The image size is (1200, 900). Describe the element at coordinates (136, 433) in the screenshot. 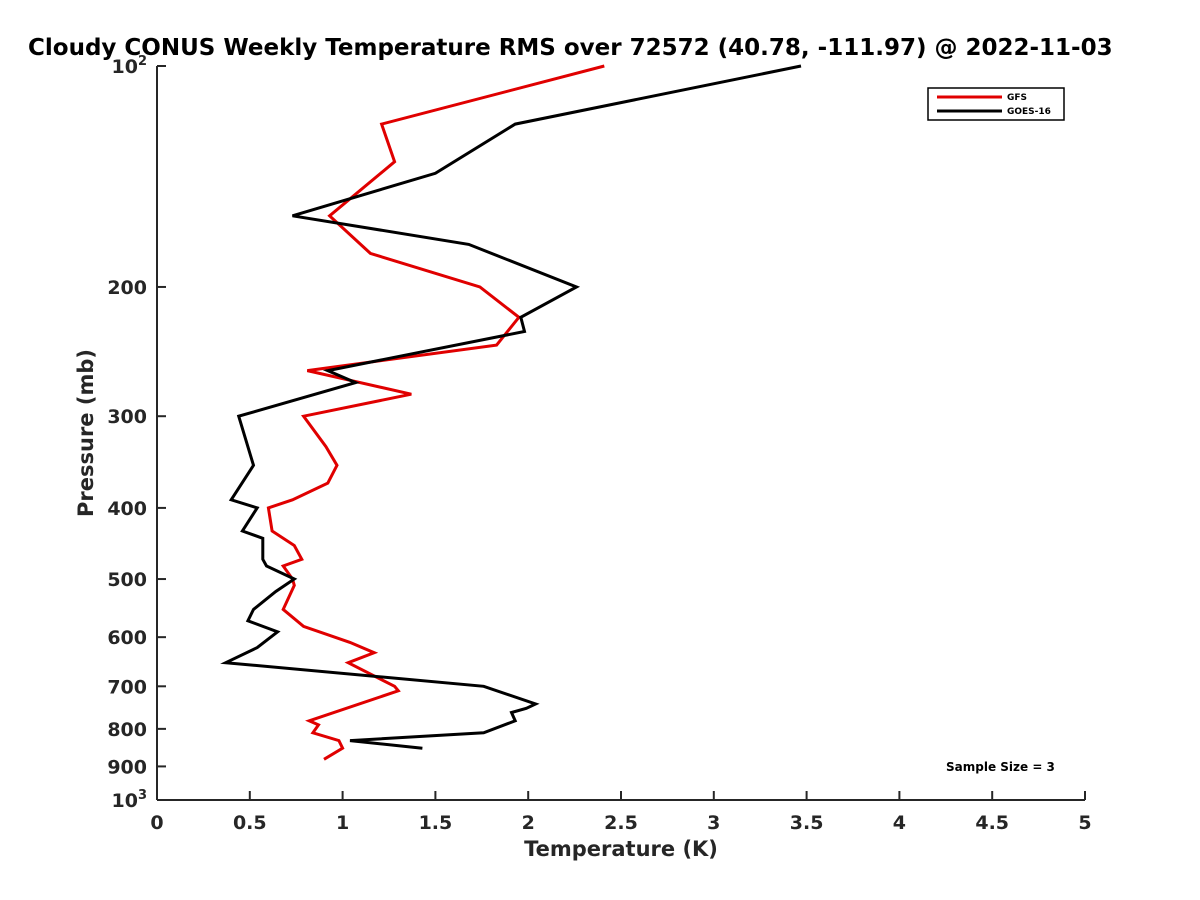

I see `y-ticks: 10² 200 300 400 500 600 700 800 900 10³` at that location.